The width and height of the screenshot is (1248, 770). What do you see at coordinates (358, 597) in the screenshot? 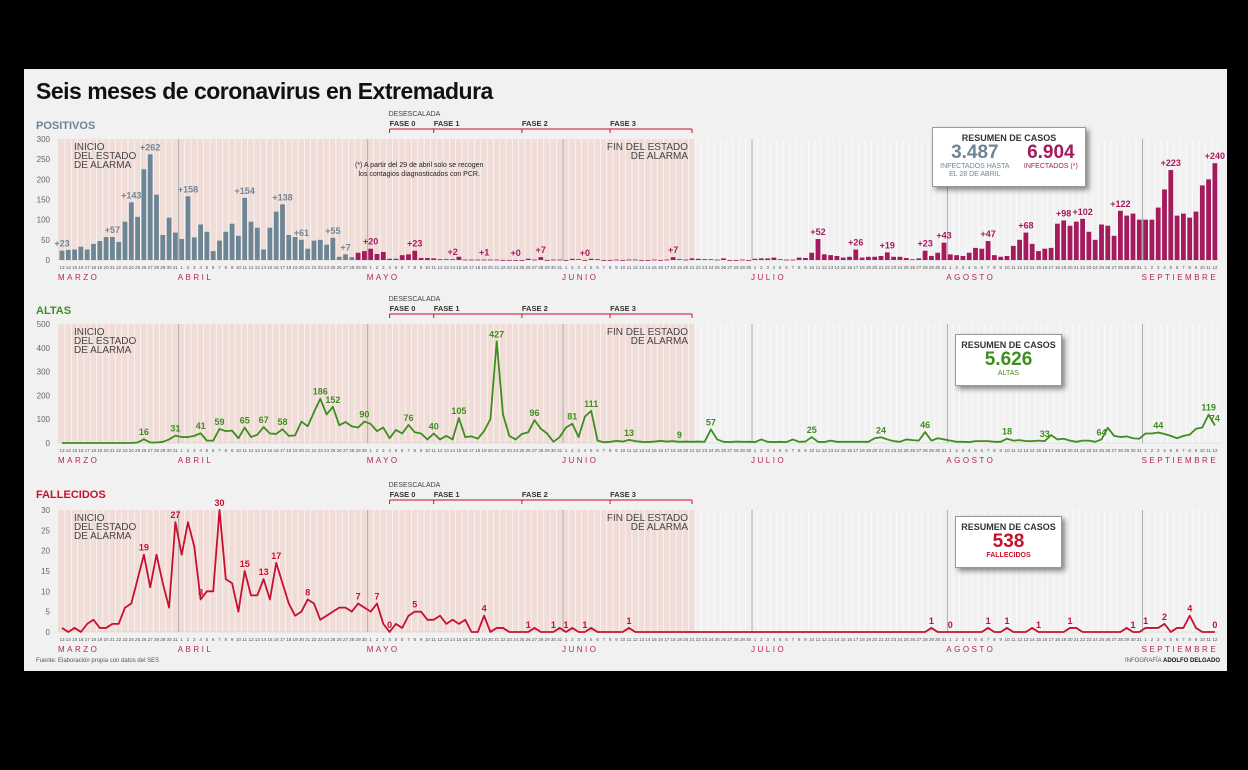
I see `data-label: 7` at bounding box center [358, 597].